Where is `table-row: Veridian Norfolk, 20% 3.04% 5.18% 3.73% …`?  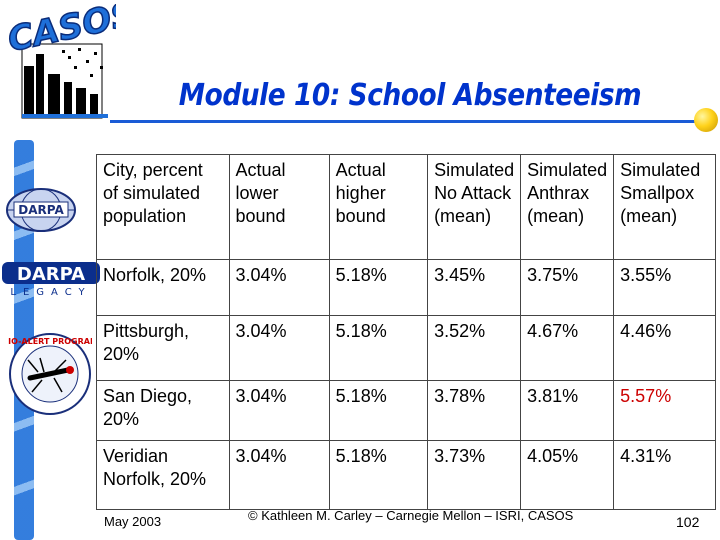
table-row: Veridian Norfolk, 20% 3.04% 5.18% 3.73% … is located at coordinates (406, 475).